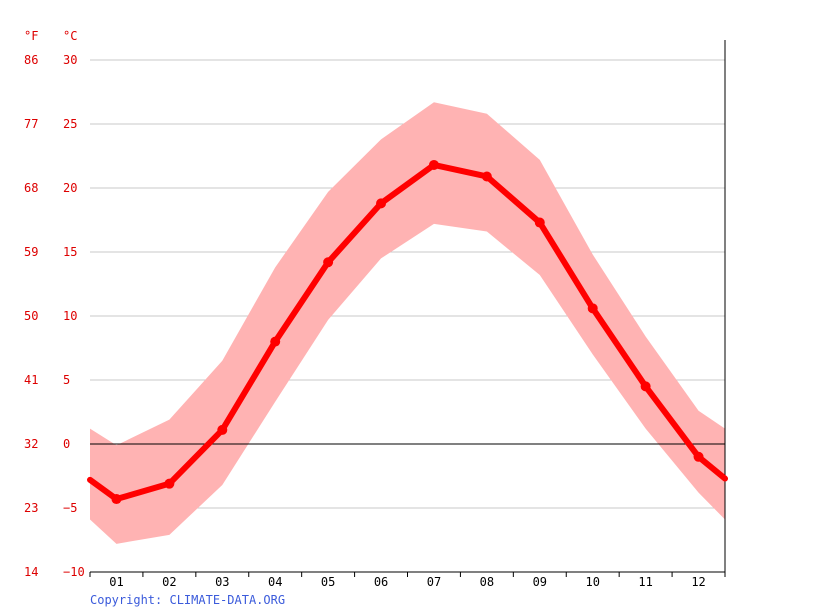 This screenshot has height=611, width=815. I want to click on y-tick-label-f: 23, so click(31, 508).